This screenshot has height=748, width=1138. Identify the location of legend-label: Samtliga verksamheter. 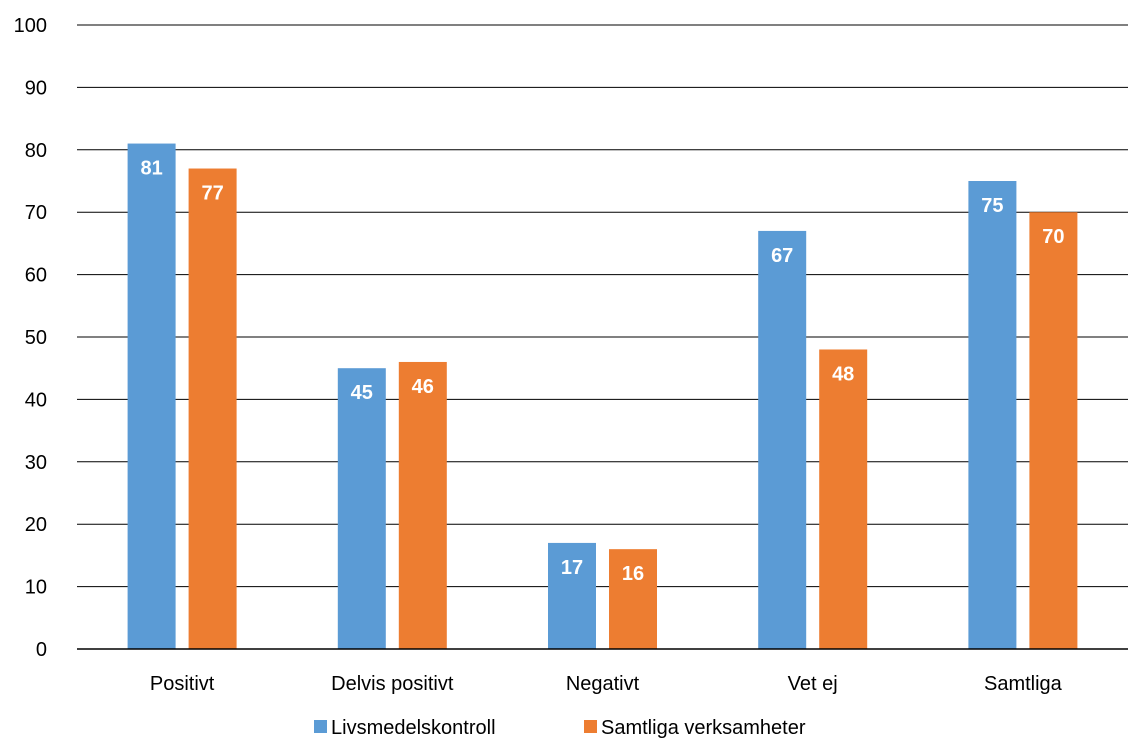
(703, 728).